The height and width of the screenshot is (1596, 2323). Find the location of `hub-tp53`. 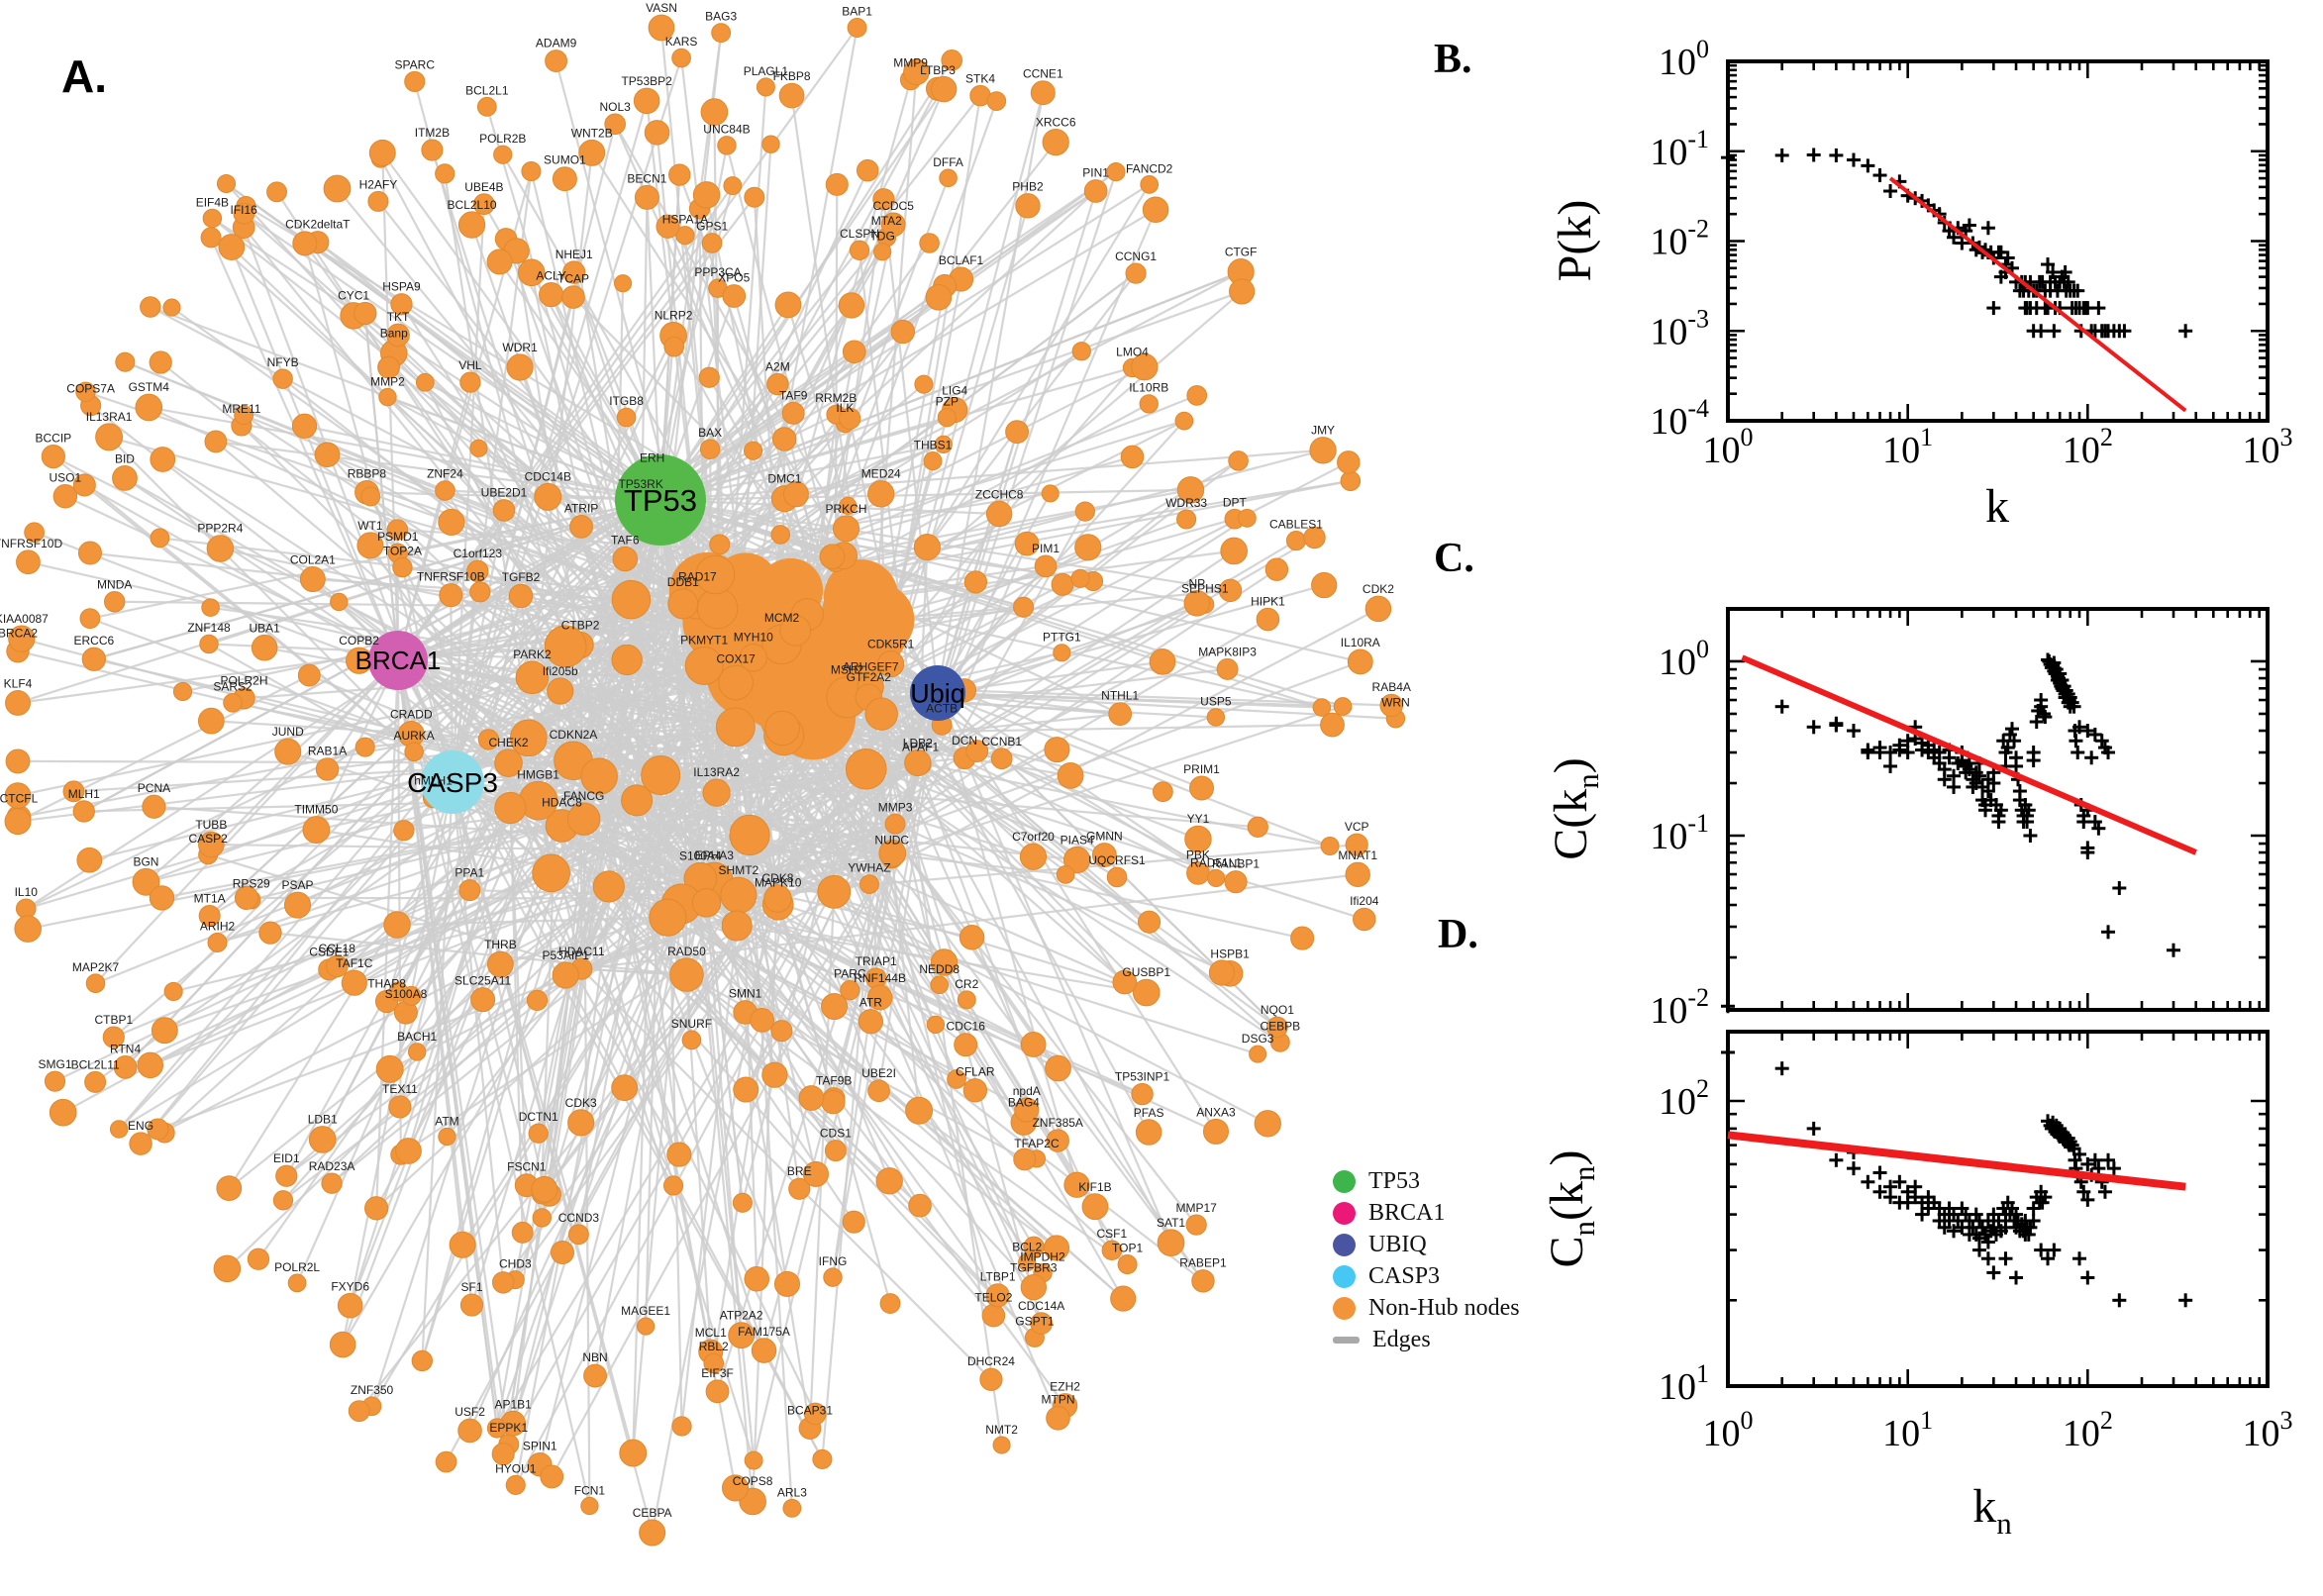

hub-tp53 is located at coordinates (660, 500).